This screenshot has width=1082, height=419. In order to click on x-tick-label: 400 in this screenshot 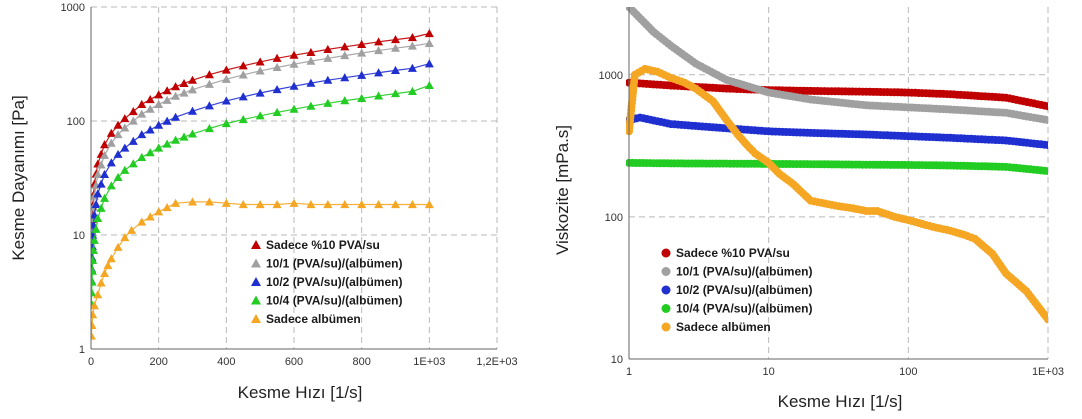, I will do `click(226, 362)`.